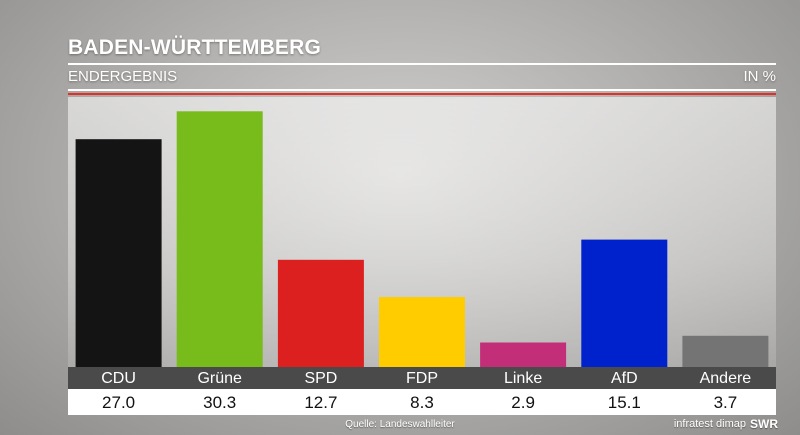 This screenshot has width=800, height=435. I want to click on value-label: 12.7, so click(321, 402).